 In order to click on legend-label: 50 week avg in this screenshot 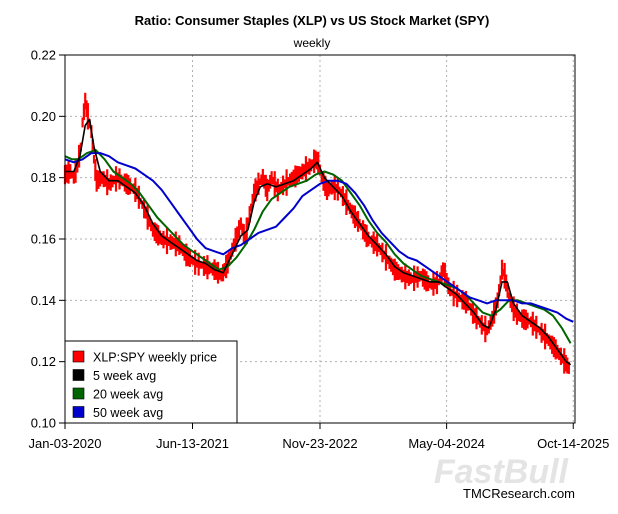, I will do `click(128, 413)`.